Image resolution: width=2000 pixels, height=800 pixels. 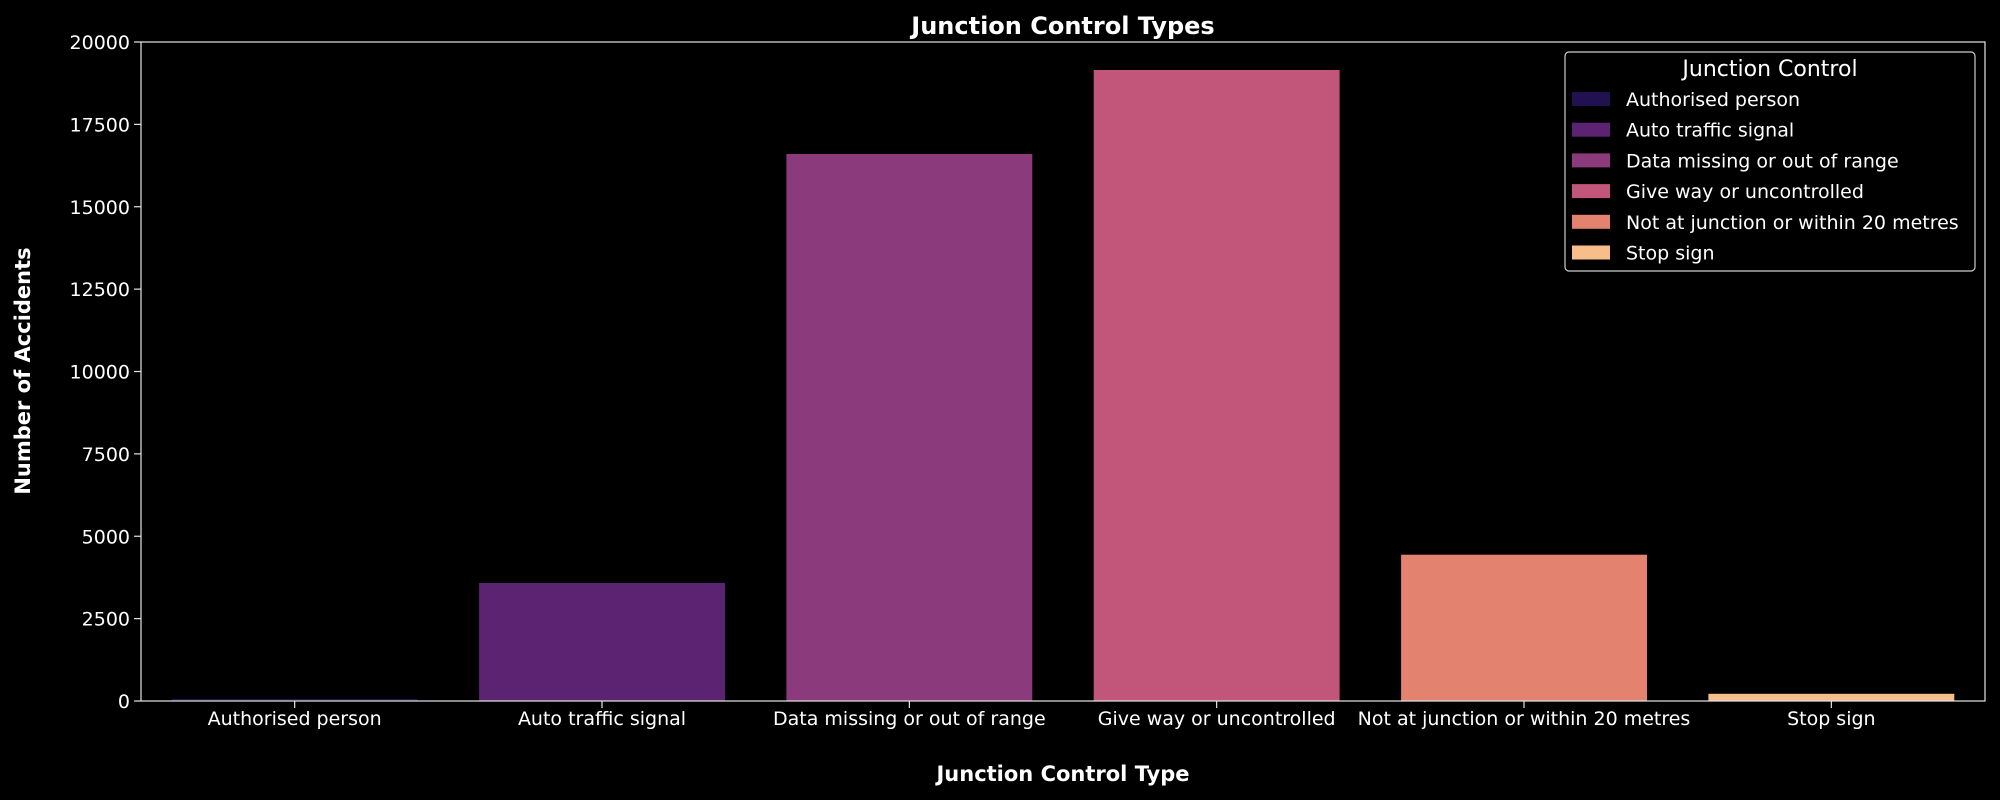 What do you see at coordinates (100, 373) in the screenshot?
I see `y-tick-label: 10000` at bounding box center [100, 373].